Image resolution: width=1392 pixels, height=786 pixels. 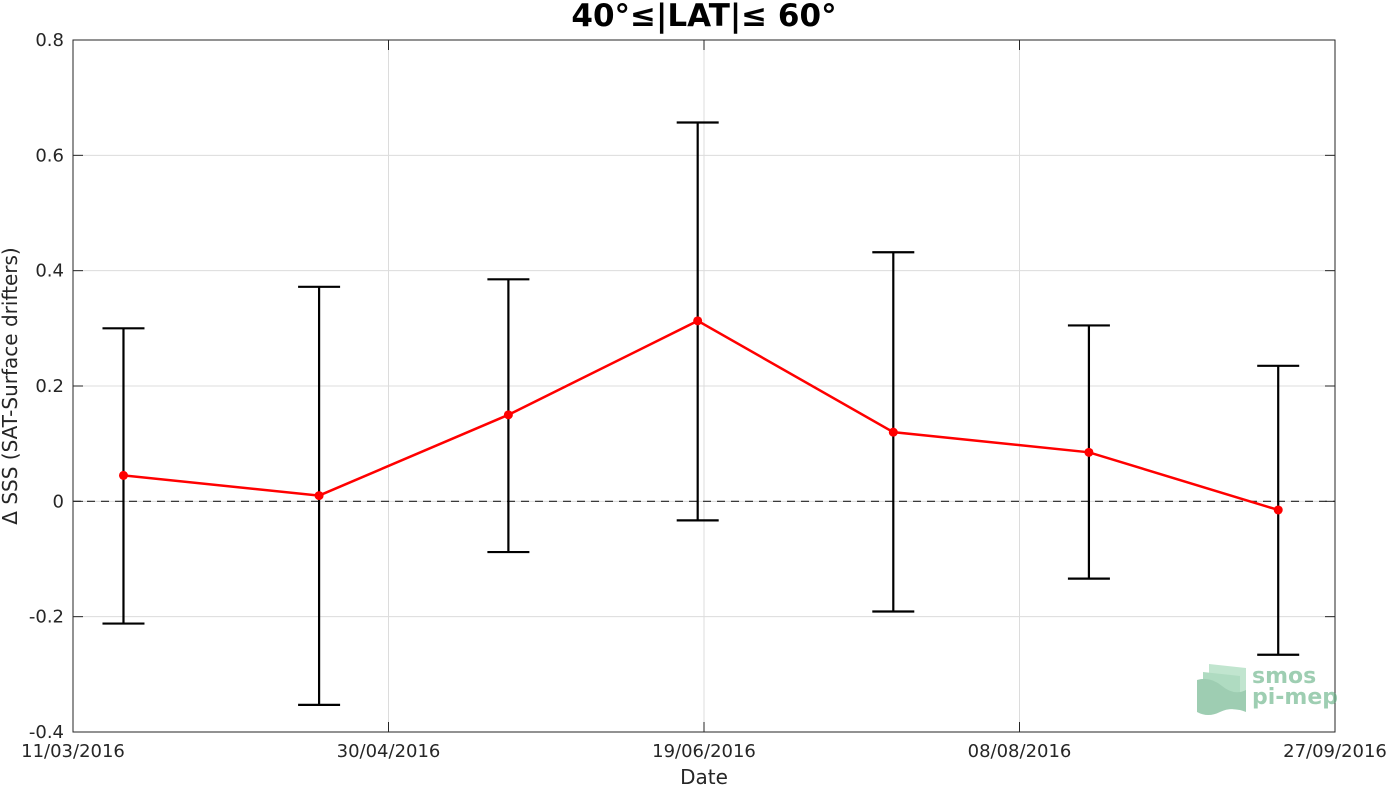 What do you see at coordinates (11, 385) in the screenshot?
I see `y-axis-label: Δ SSS (SAT-Surface drifters)` at bounding box center [11, 385].